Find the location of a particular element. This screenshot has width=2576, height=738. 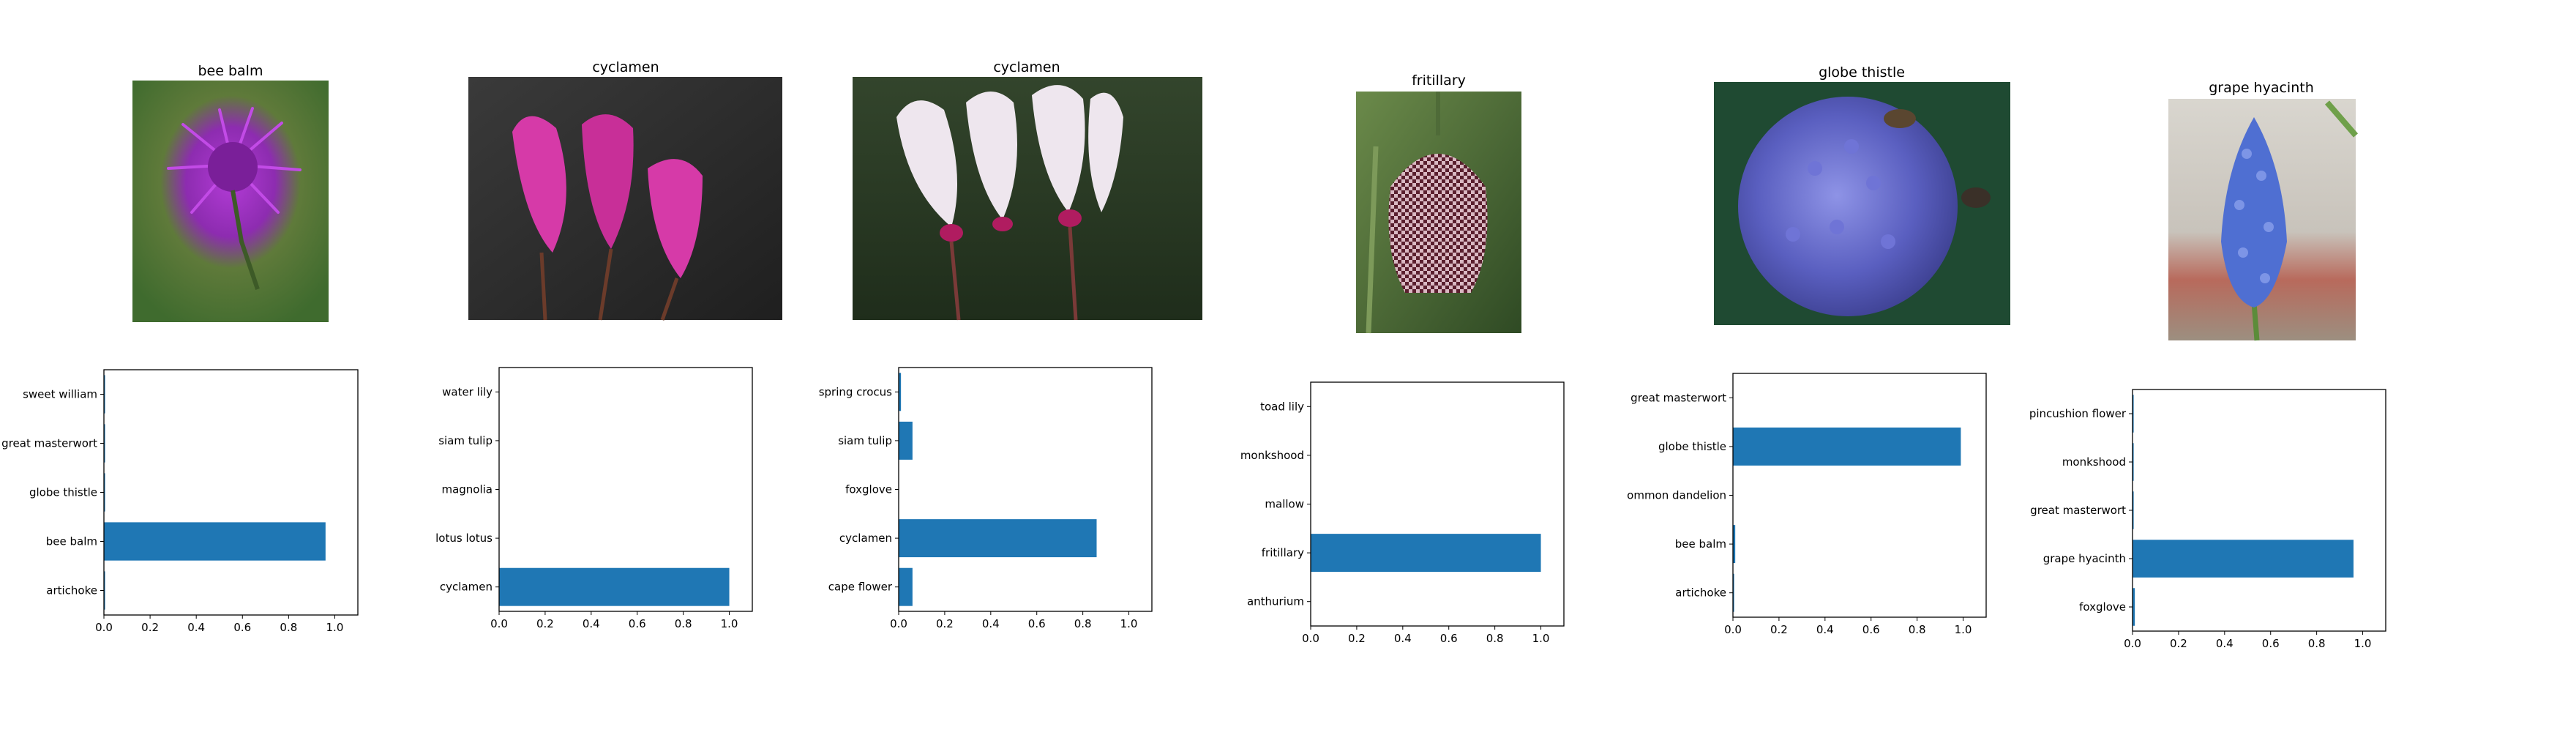

y-tick-label: sweet william is located at coordinates (60, 394).